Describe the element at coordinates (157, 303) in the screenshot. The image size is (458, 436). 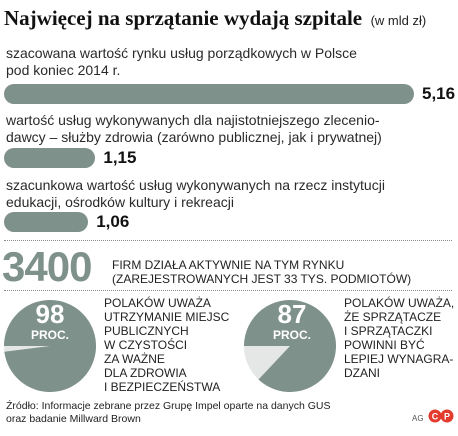
I see `pie-1-text-line: POLAKÓW UWAŻA` at that location.